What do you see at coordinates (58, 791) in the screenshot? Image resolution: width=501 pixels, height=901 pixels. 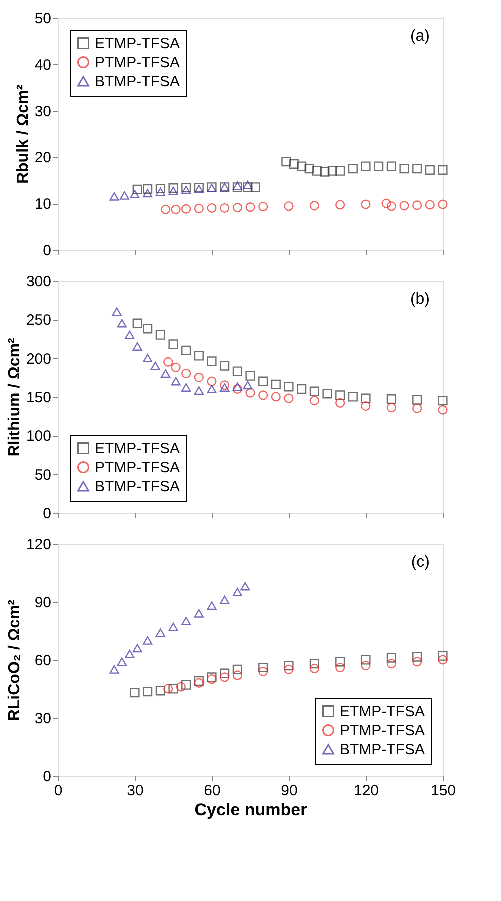 I see `x-tick-label: 0` at bounding box center [58, 791].